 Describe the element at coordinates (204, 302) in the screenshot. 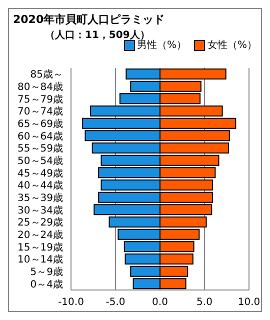

I see `x-tick-label: 5.0` at that location.